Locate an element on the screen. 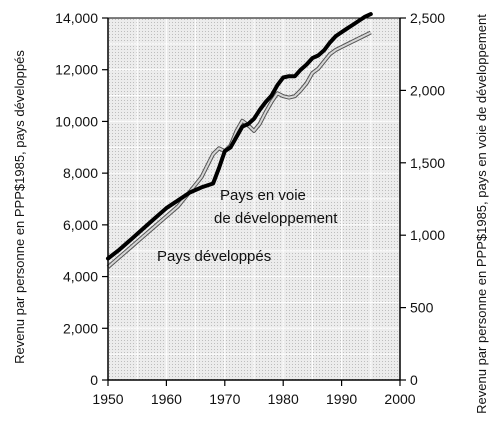 Image resolution: width=500 pixels, height=425 pixels. x-tick-label: 1950 is located at coordinates (107, 399).